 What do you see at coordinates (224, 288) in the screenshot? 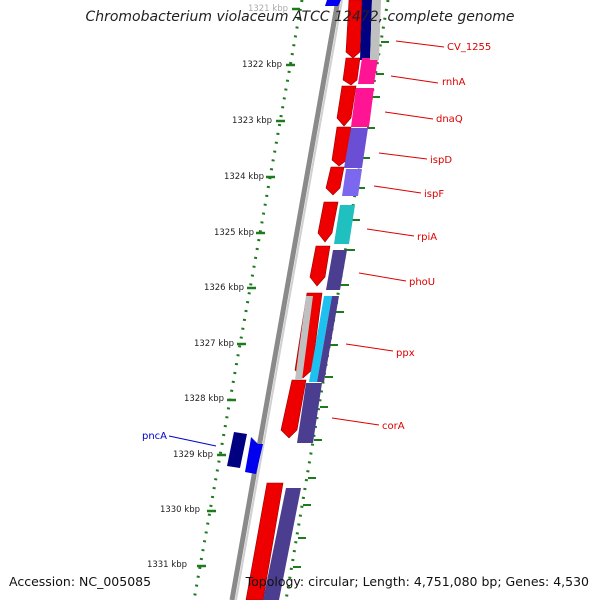
I see `scale-label: 1326 kbp` at bounding box center [224, 288].